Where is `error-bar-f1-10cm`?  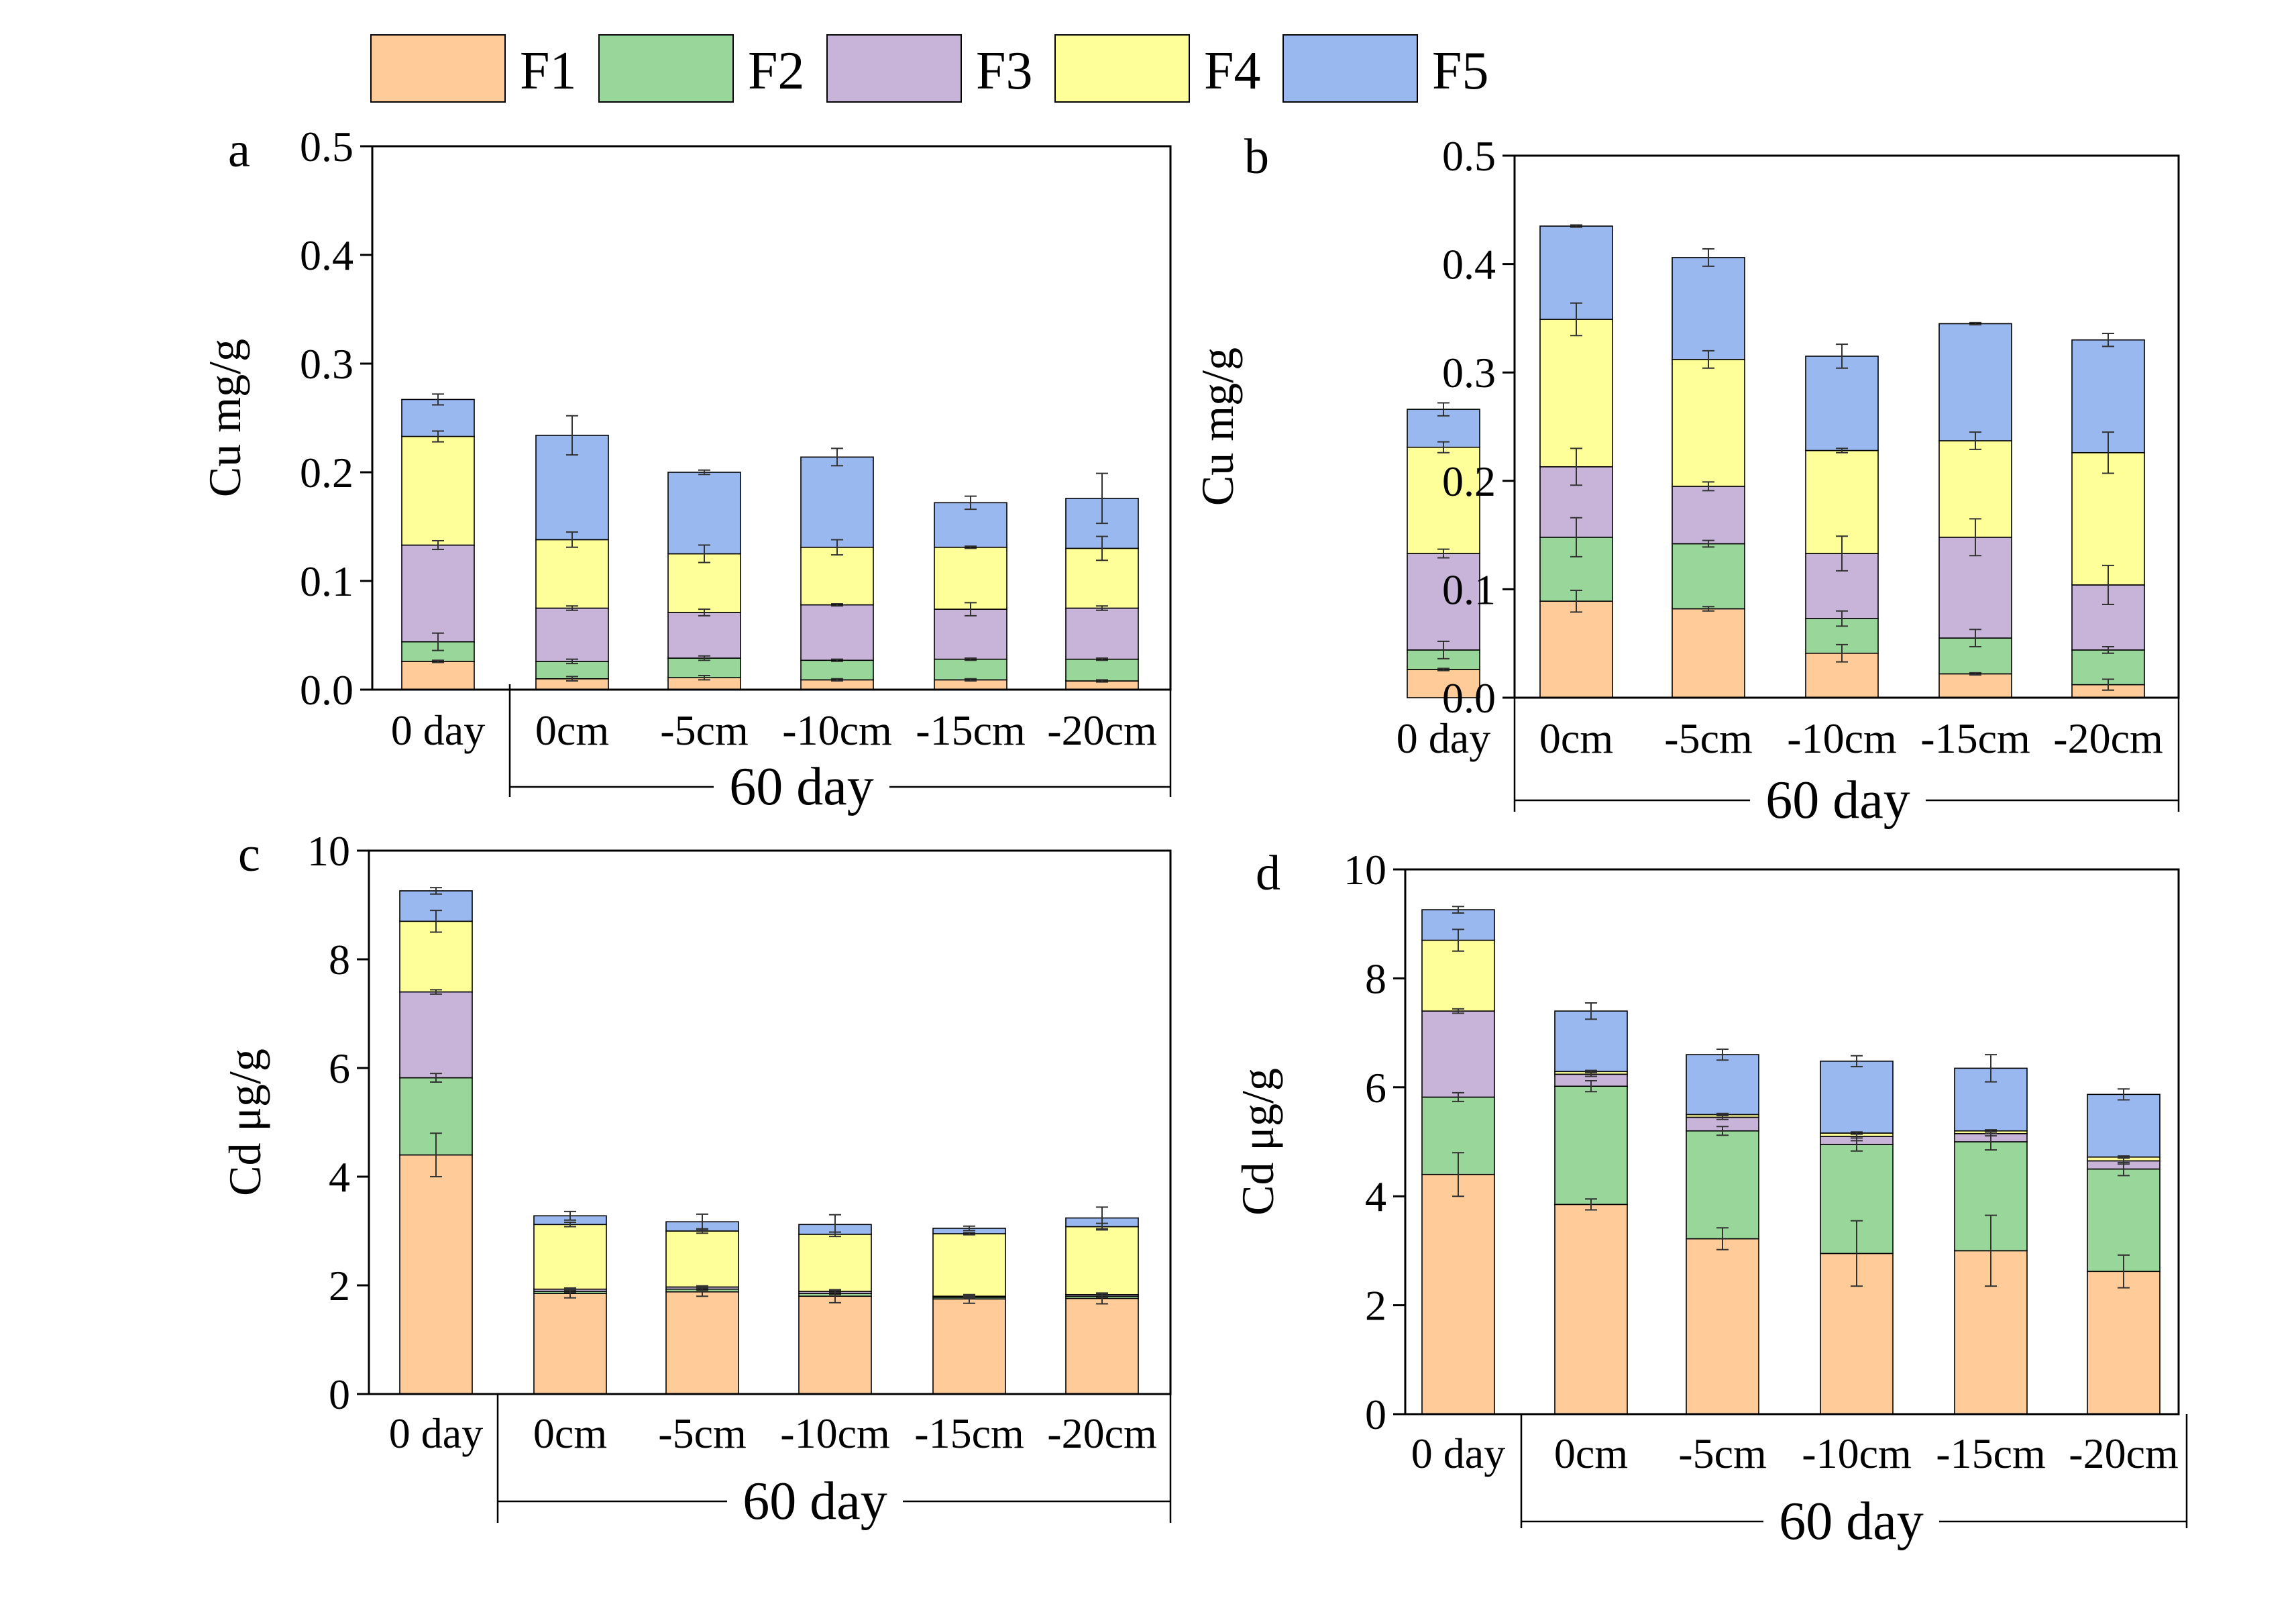 error-bar-f1-10cm is located at coordinates (837, 680).